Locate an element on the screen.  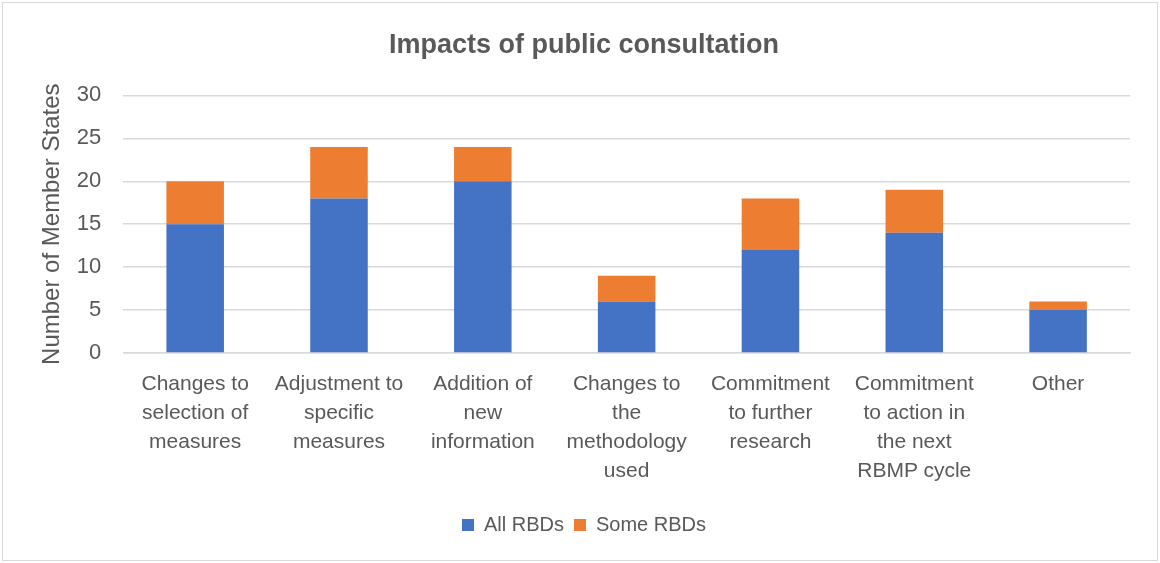
y-tick-label: 20 is located at coordinates (89, 180).